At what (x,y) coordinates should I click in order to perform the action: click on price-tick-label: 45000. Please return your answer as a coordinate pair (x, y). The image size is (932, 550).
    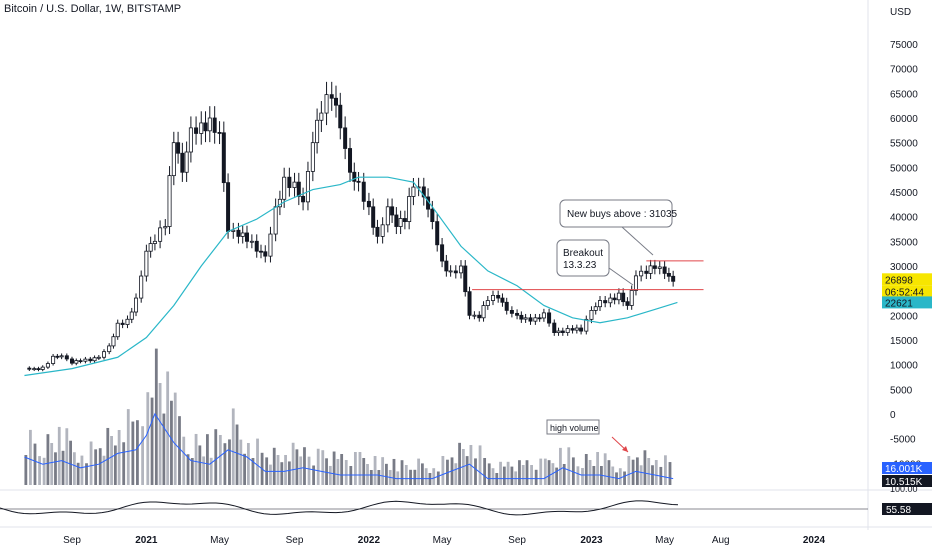
    Looking at the image, I should click on (904, 193).